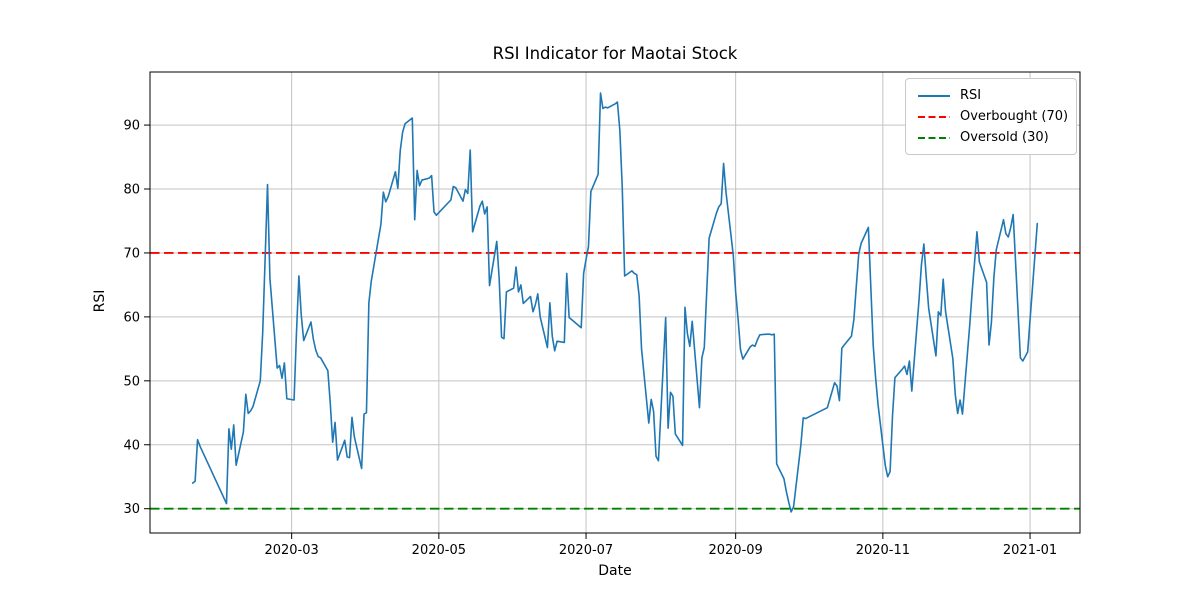 The width and height of the screenshot is (1200, 600). Describe the element at coordinates (934, 95) in the screenshot. I see `legend-line-sample-solid` at that location.